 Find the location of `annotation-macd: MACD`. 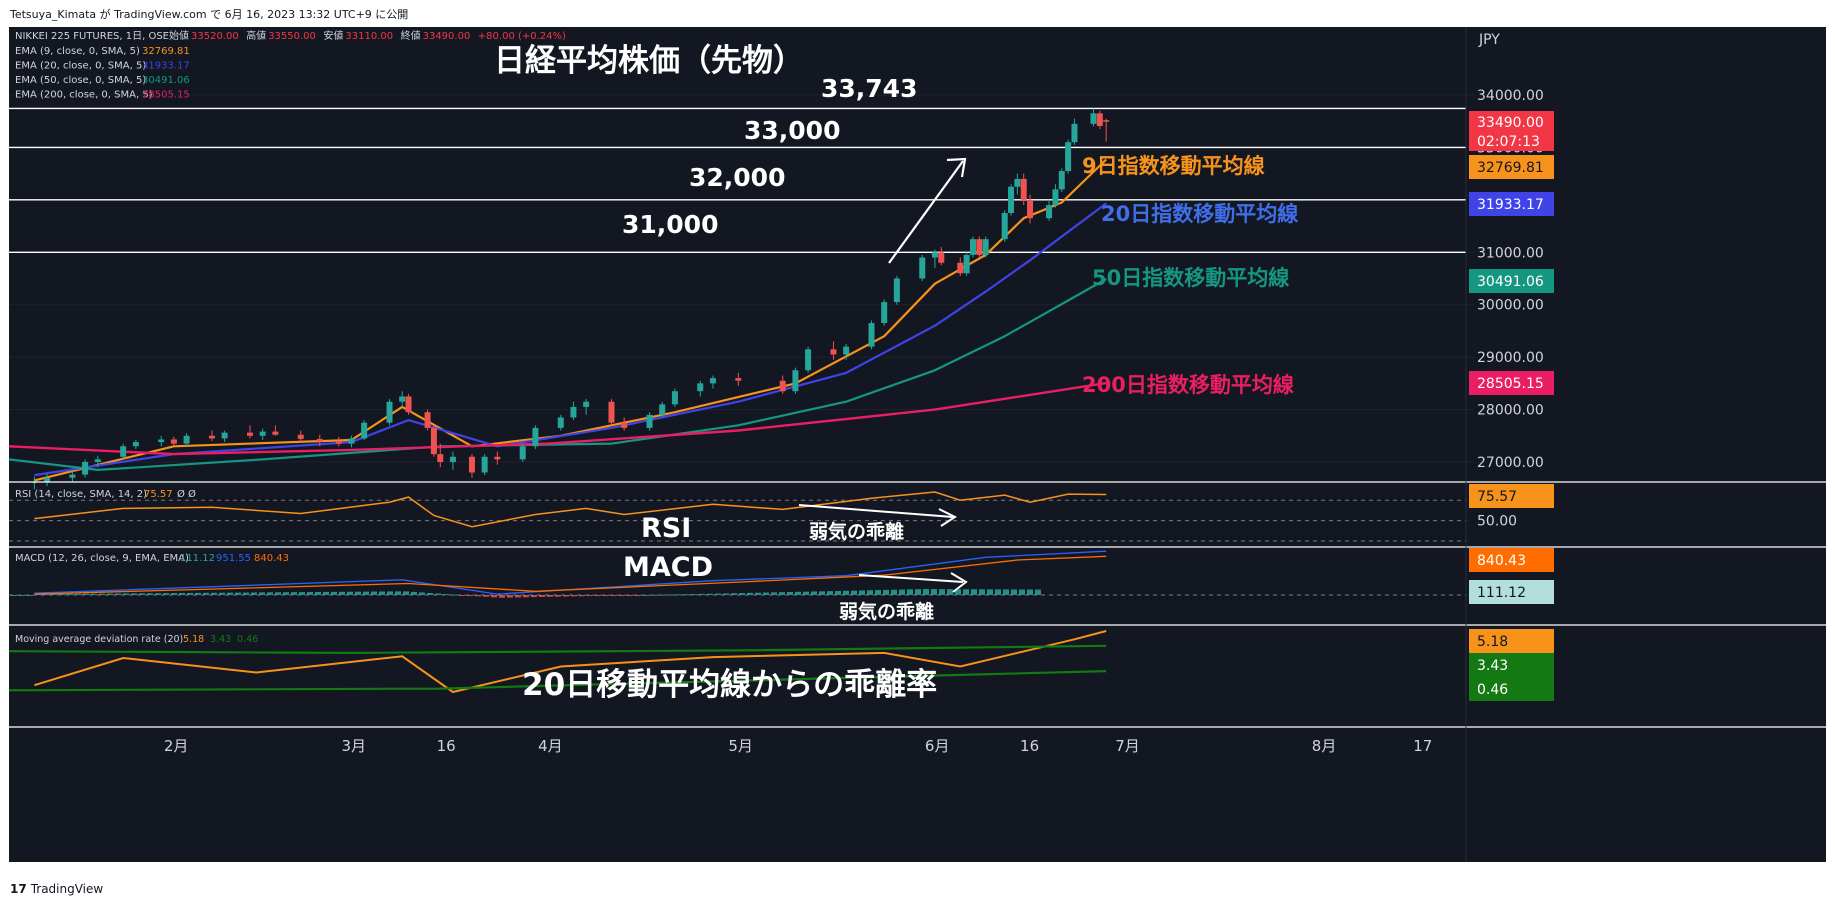

annotation-macd: MACD is located at coordinates (668, 567).